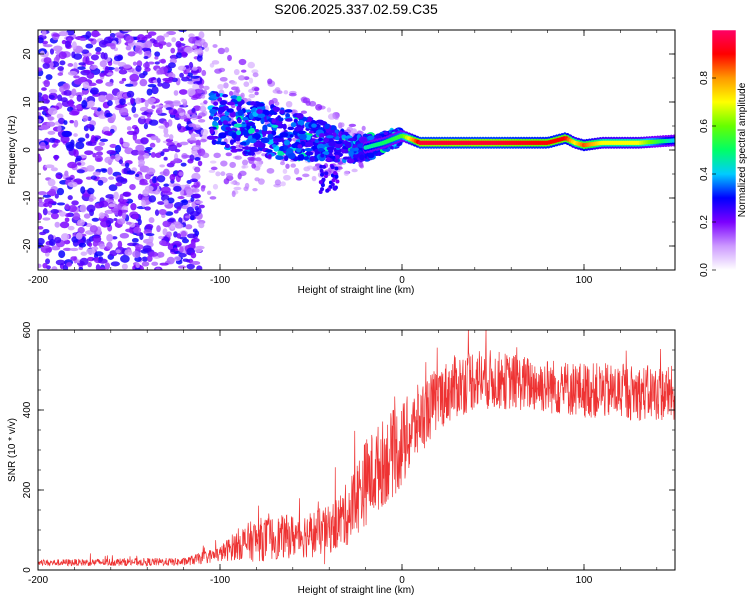 Image resolution: width=750 pixels, height=600 pixels. What do you see at coordinates (724, 150) in the screenshot?
I see `colorbar-bar` at bounding box center [724, 150].